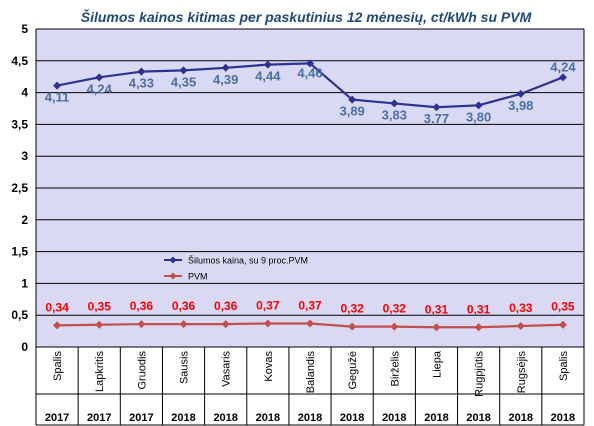 This screenshot has width=594, height=426. I want to click on y-tick-label: 5, so click(24, 29).